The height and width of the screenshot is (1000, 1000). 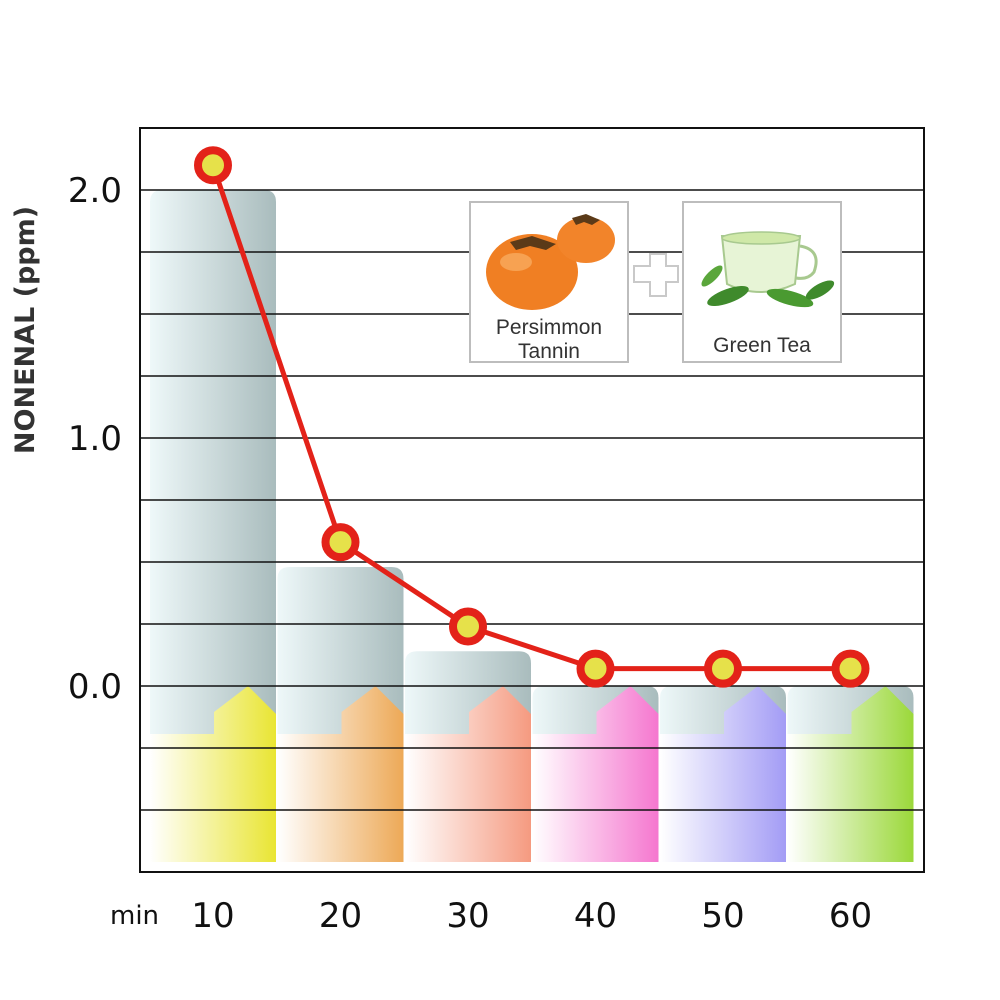 I want to click on x-axis: 10 20 30 40 50 60, so click(x=531, y=916).